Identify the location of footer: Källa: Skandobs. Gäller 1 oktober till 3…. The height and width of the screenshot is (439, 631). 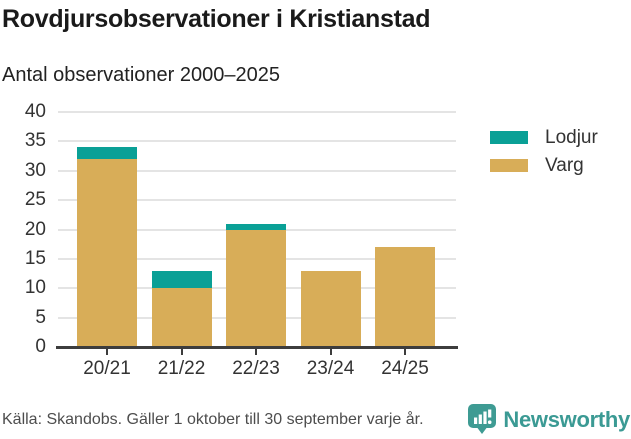
(315, 419).